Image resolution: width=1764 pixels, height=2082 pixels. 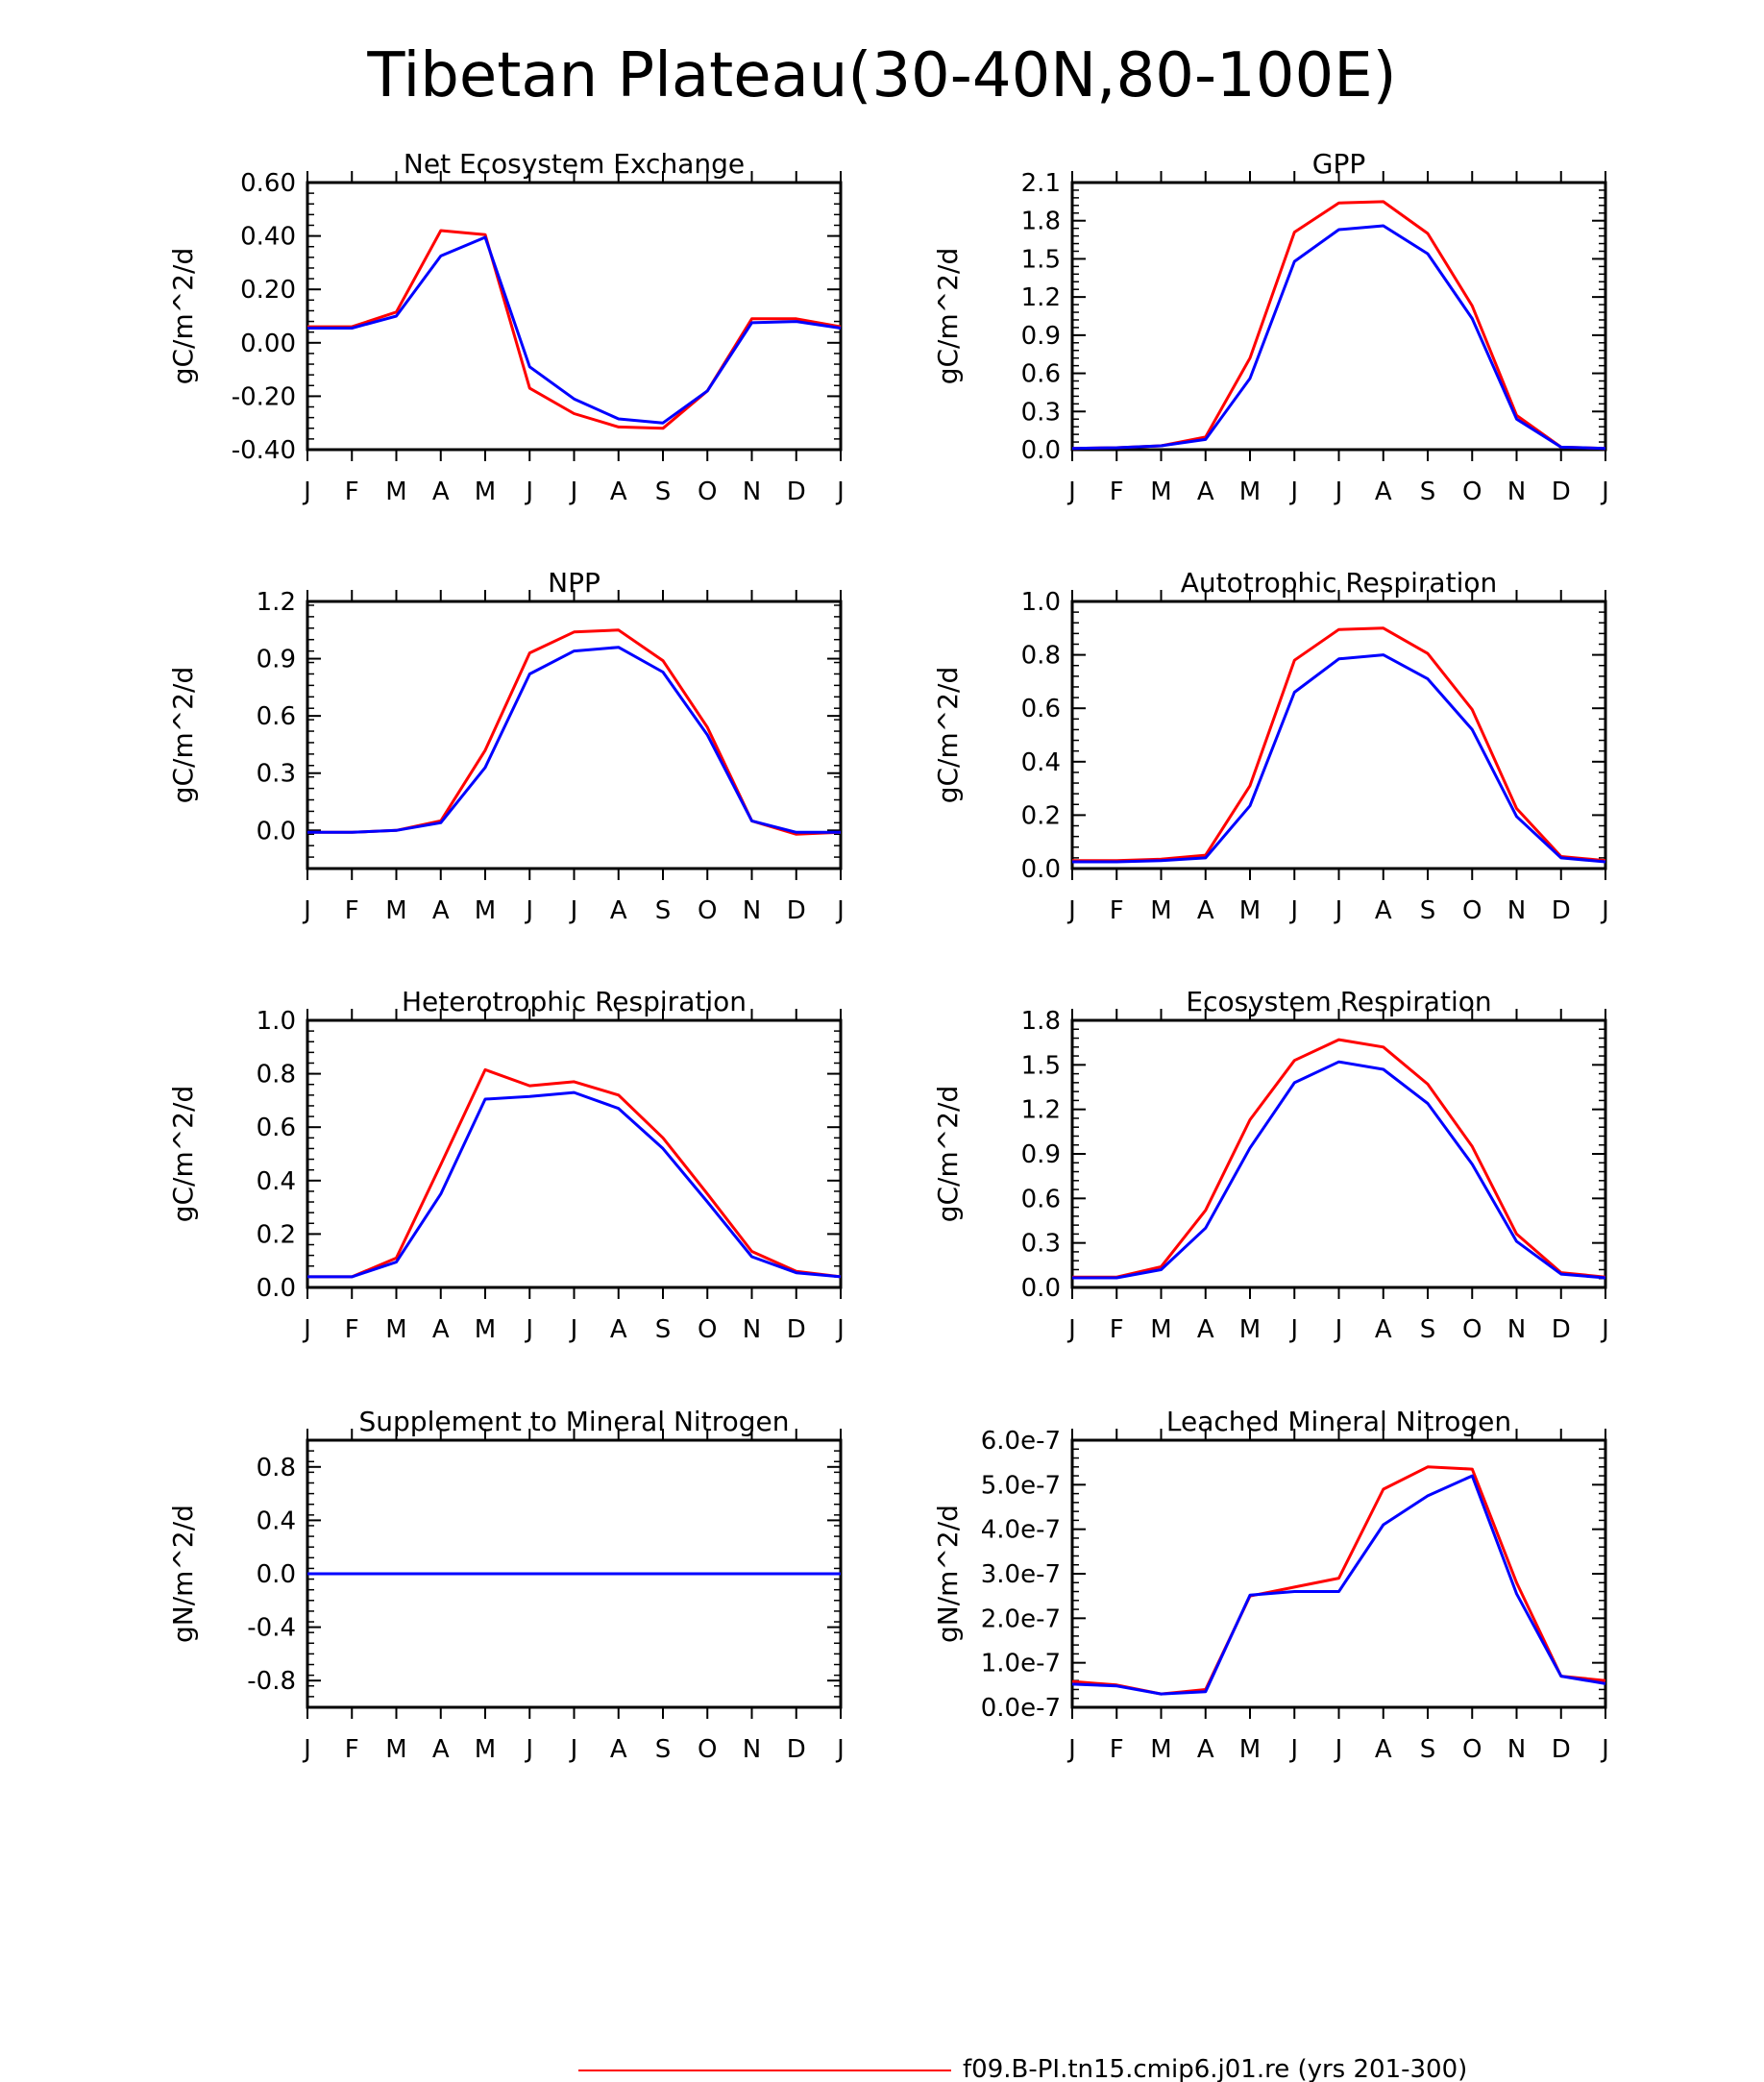 I want to click on y-tick-label: 0.60, so click(x=268, y=183).